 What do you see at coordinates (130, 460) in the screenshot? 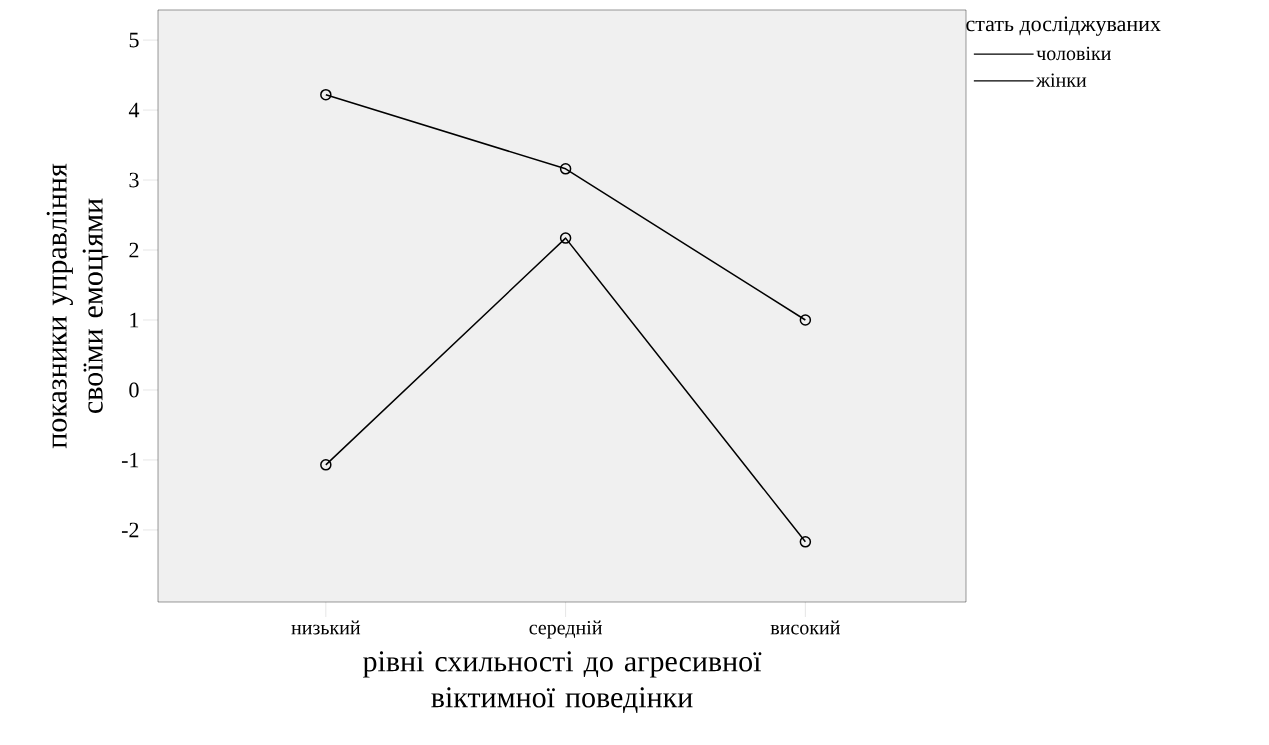
I see `y-tick-label: -1` at bounding box center [130, 460].